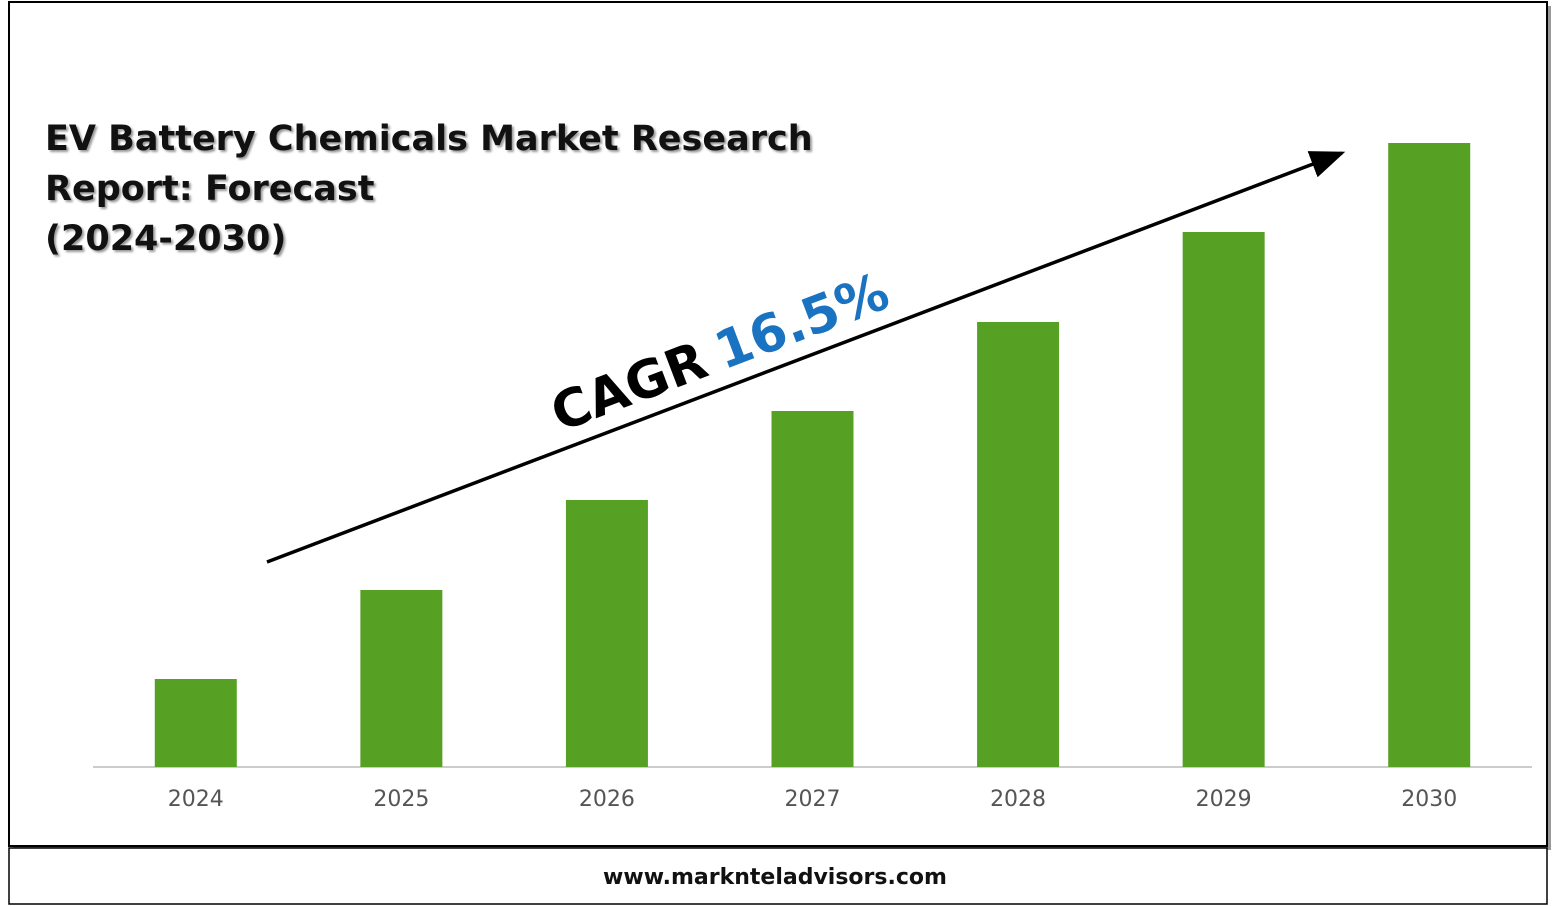 Image resolution: width=1557 pixels, height=906 pixels. I want to click on x-tick-label: 2029, so click(1224, 799).